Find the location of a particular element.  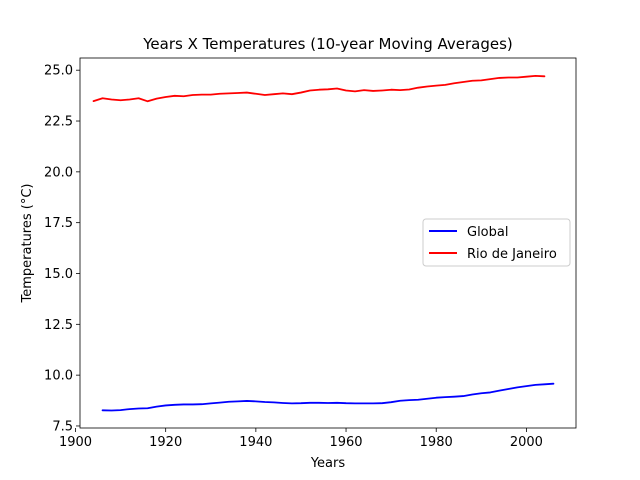

series-line-rio-de-janeiro is located at coordinates (319, 88).